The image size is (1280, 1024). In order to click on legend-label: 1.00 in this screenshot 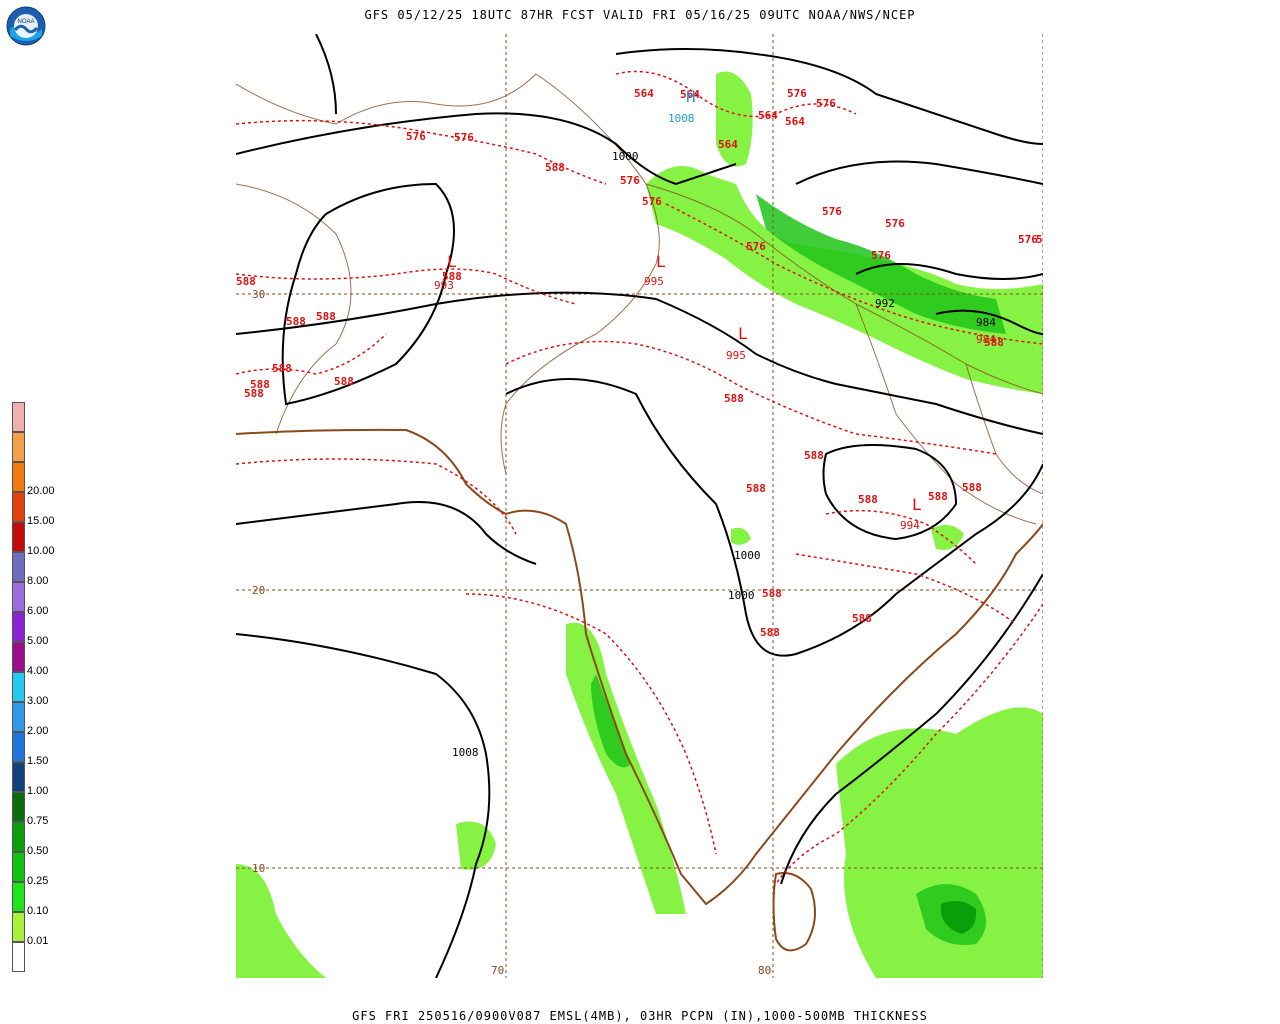, I will do `click(38, 791)`.